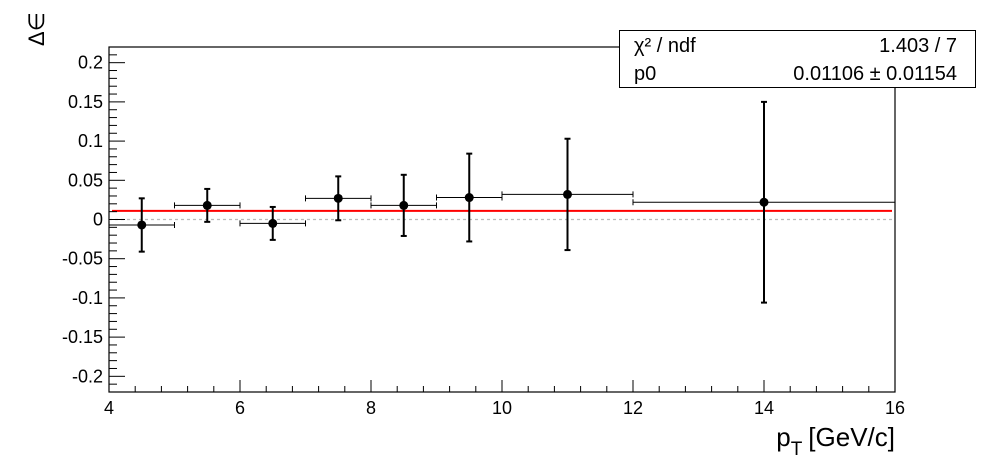 Image resolution: width=996 pixels, height=472 pixels. What do you see at coordinates (87, 376) in the screenshot?
I see `y-tick-label: -0.2` at bounding box center [87, 376].